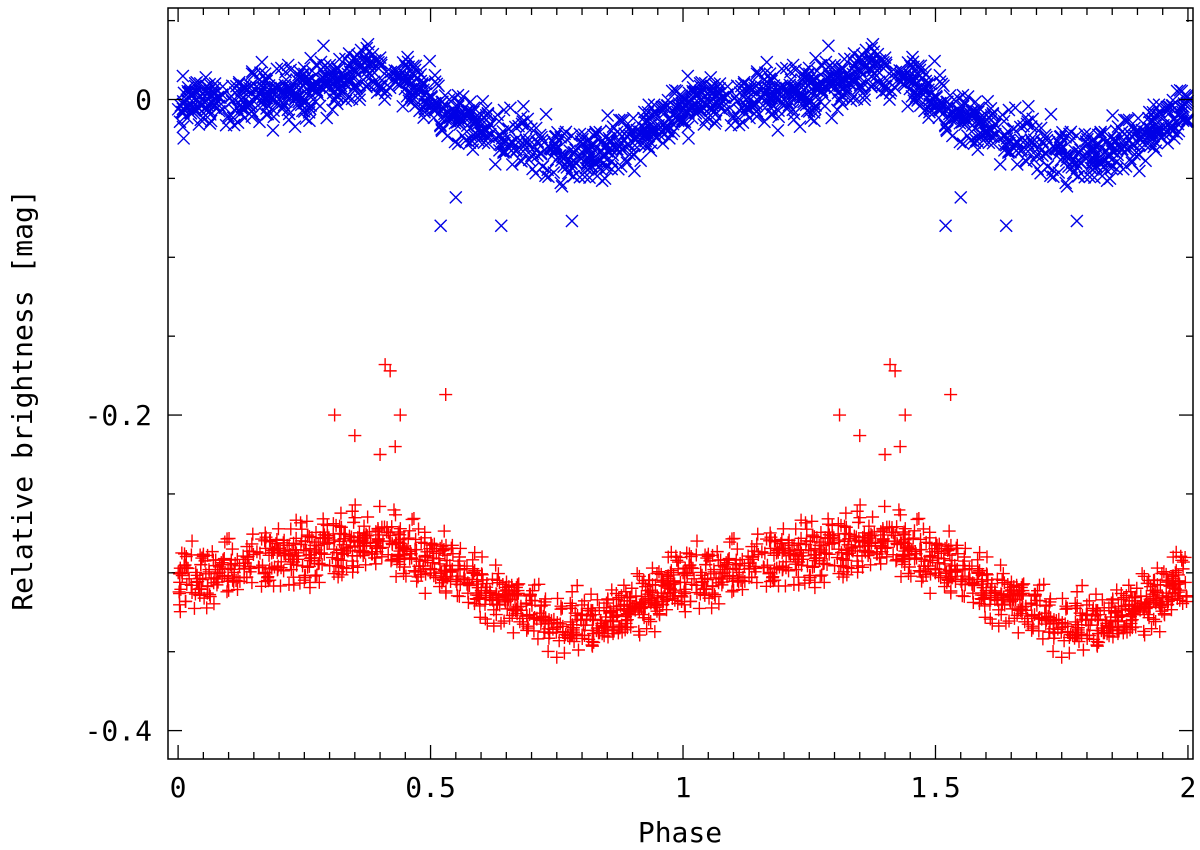  What do you see at coordinates (430, 787) in the screenshot?
I see `x-tick-label: 0.5` at bounding box center [430, 787].